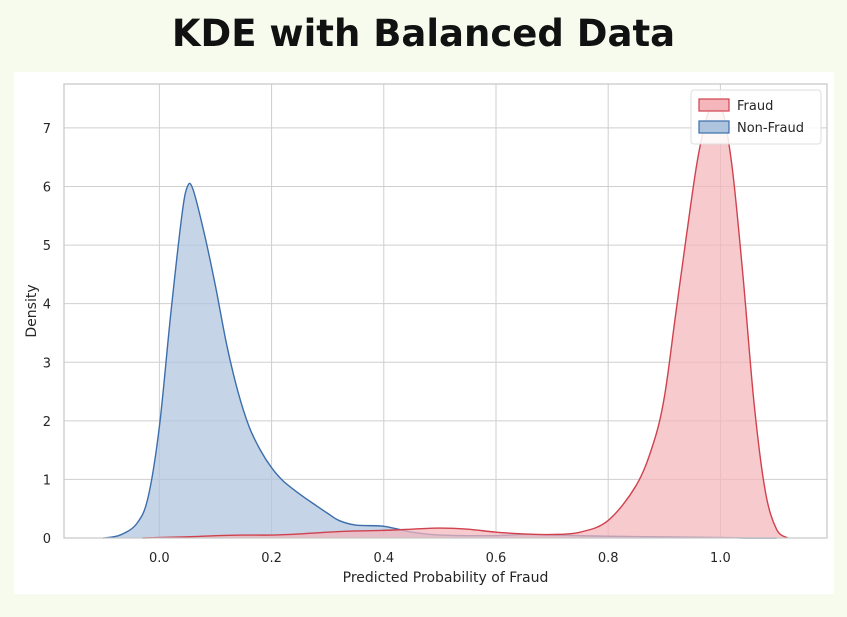  Describe the element at coordinates (440, 558) in the screenshot. I see `x-tick-labels: 0.0 0.2 0.4 0.6 0.8 1.0` at that location.